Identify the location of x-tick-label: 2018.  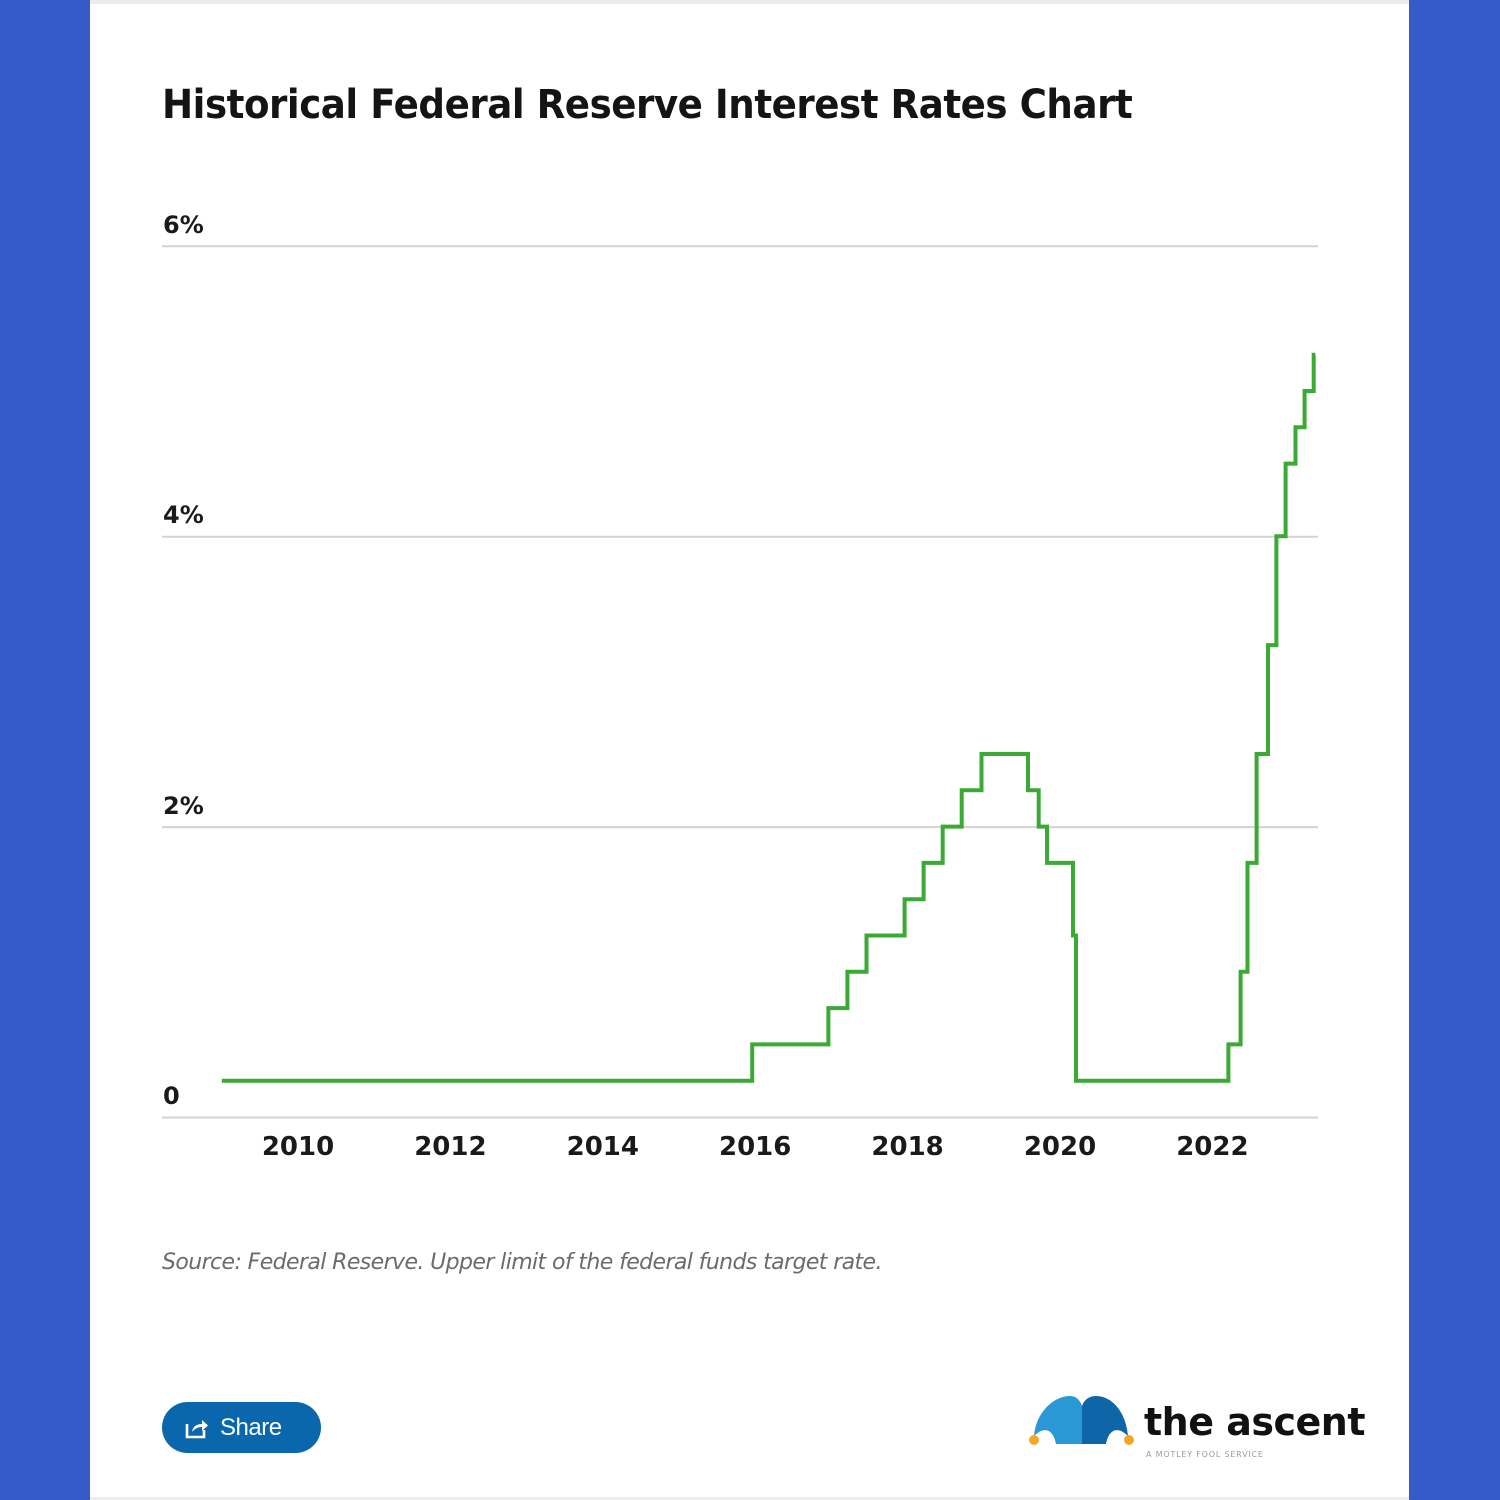
(907, 1147).